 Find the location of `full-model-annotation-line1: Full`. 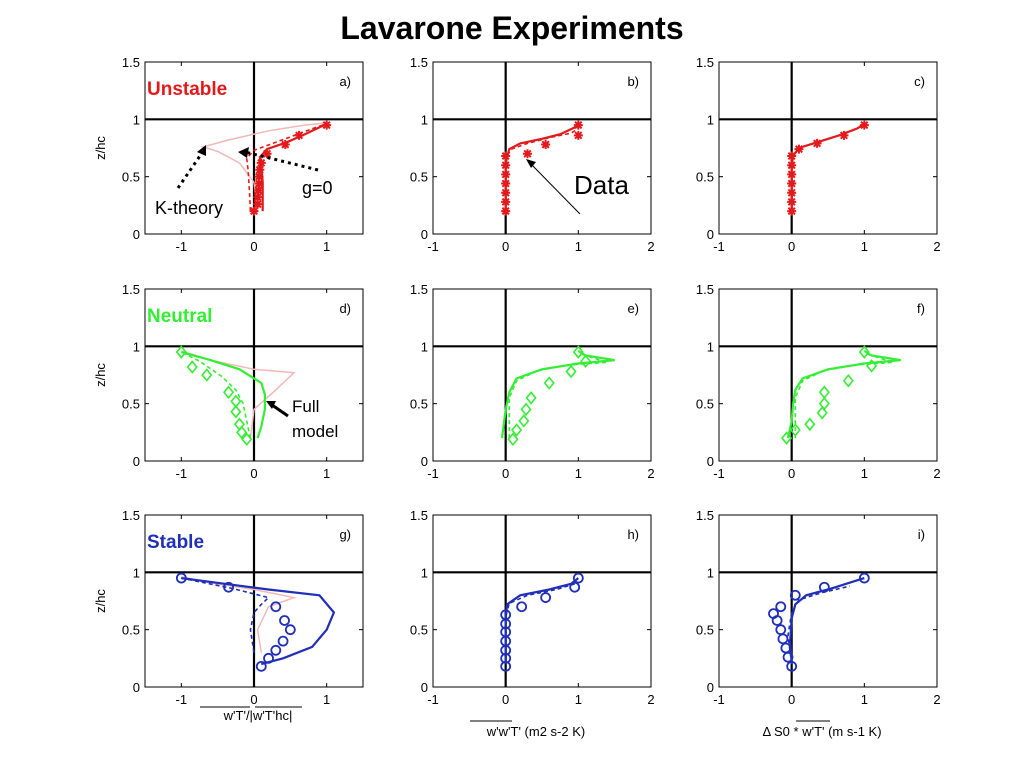

full-model-annotation-line1: Full is located at coordinates (305, 406).